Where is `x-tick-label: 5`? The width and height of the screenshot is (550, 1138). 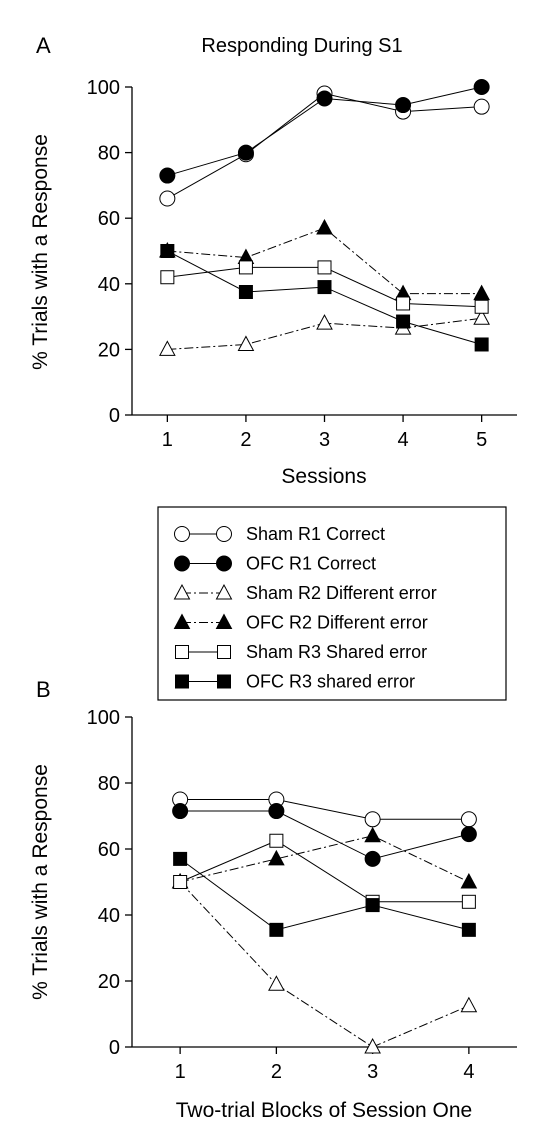
x-tick-label: 5 is located at coordinates (481, 440).